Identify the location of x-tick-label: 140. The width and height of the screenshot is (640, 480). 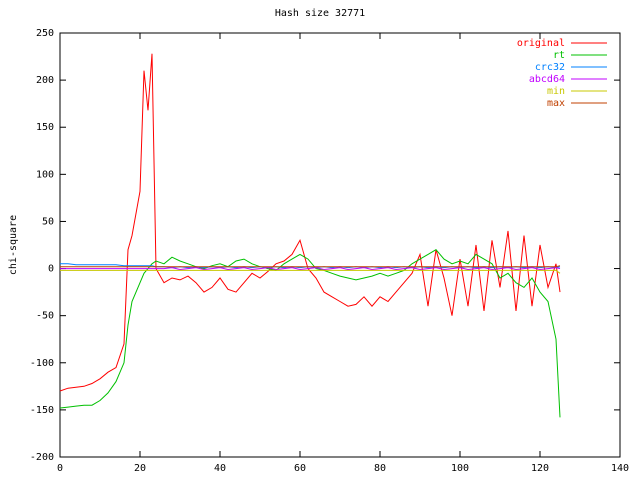
(620, 468).